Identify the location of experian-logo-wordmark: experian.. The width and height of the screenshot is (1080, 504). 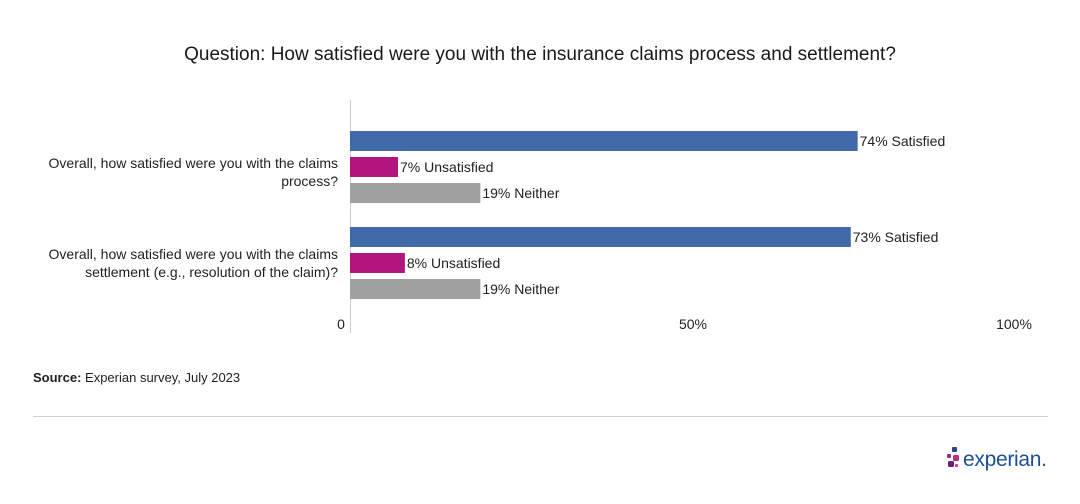
(1005, 459).